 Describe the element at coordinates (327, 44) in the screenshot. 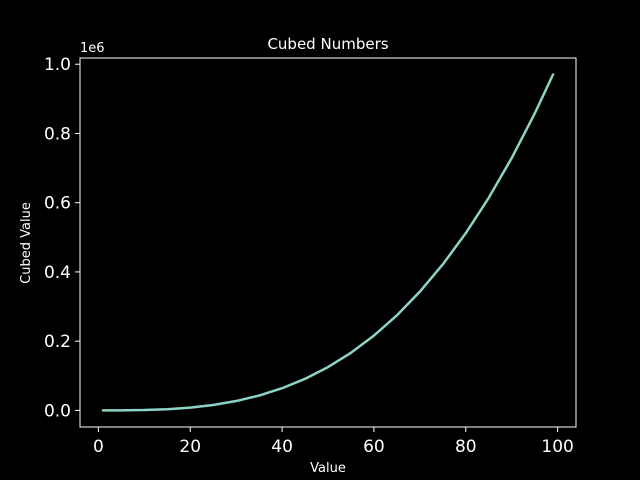

I see `chart-title: Cubed Numbers` at that location.